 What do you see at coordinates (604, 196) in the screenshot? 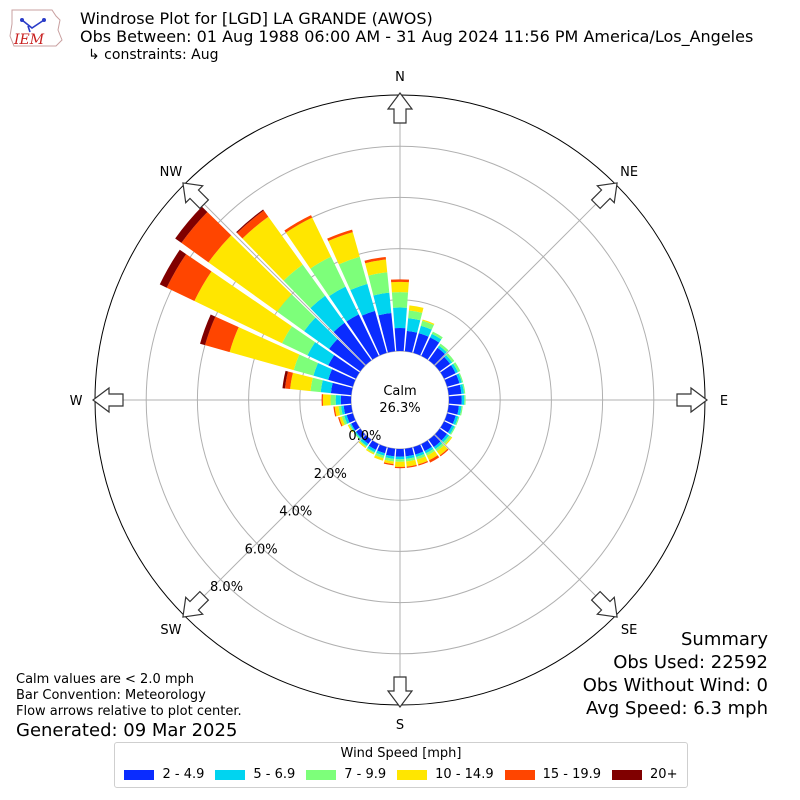
I see `flow-arrow-NE` at bounding box center [604, 196].